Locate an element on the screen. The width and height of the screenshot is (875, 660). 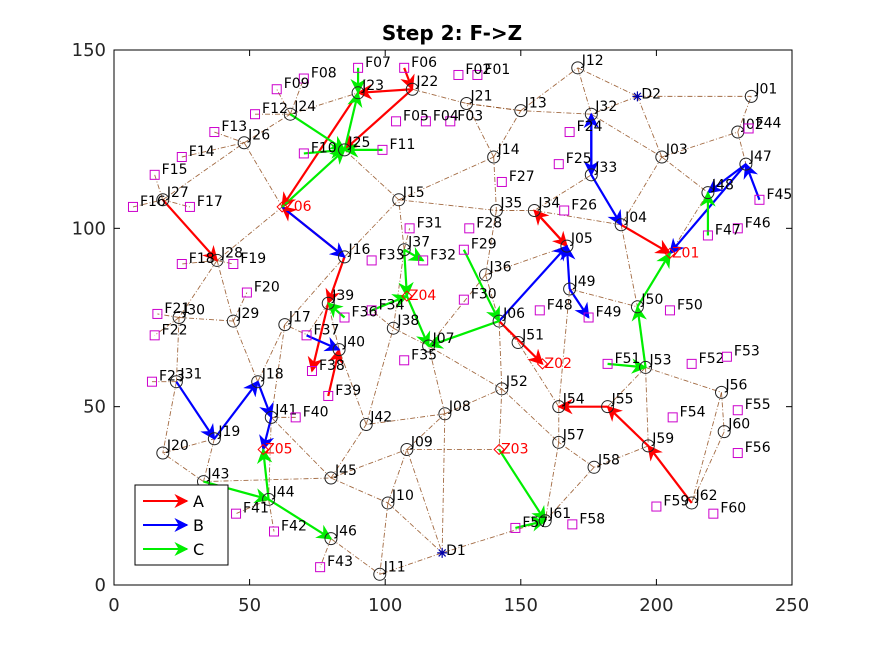
facility-label: F08 is located at coordinates (324, 74).